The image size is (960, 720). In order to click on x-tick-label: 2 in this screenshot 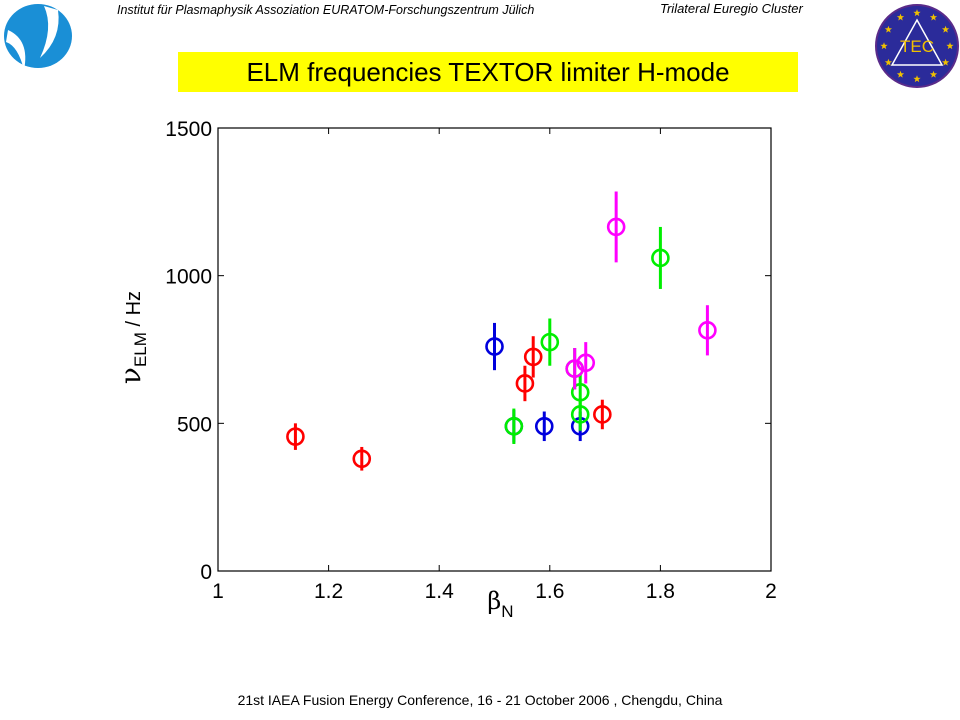, I will do `click(771, 591)`.